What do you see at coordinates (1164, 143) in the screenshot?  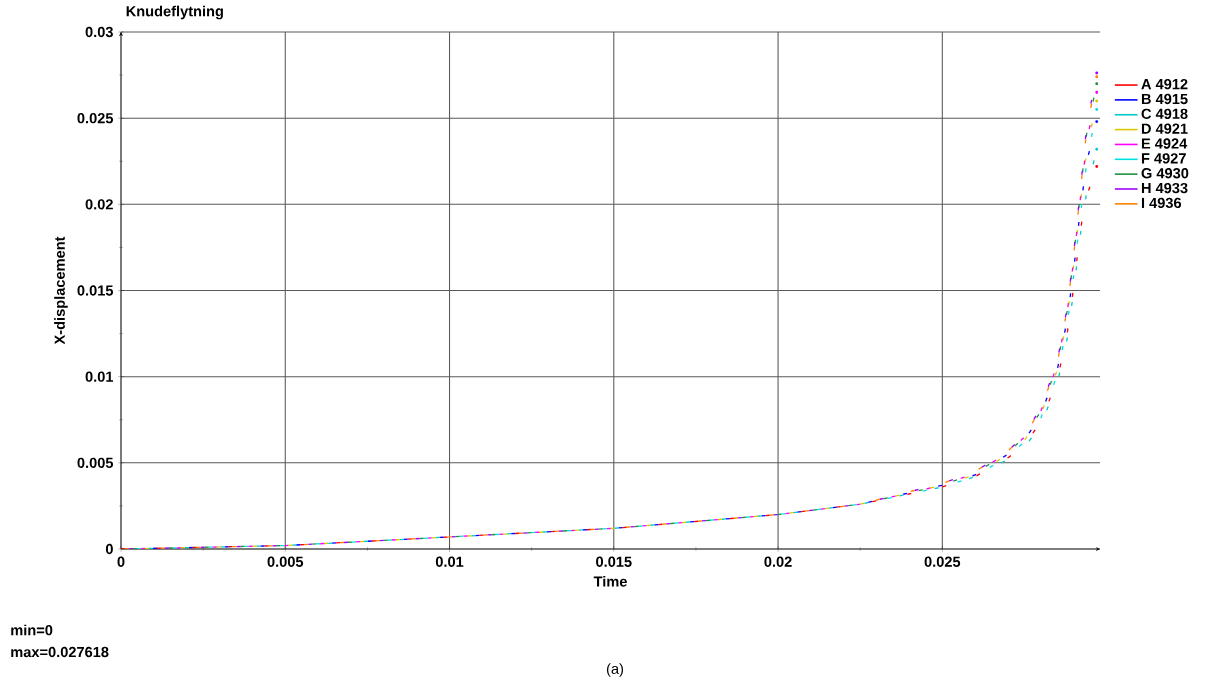 I see `legend-label: E 4924` at bounding box center [1164, 143].